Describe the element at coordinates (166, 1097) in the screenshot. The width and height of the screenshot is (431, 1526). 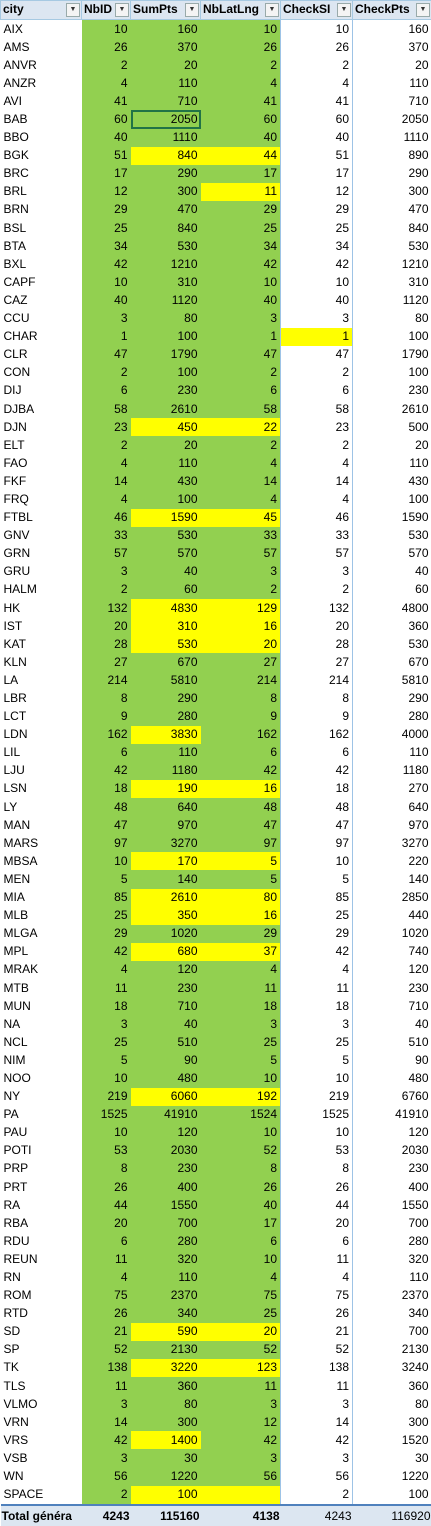
I see `cell-sumpts: 6060` at that location.